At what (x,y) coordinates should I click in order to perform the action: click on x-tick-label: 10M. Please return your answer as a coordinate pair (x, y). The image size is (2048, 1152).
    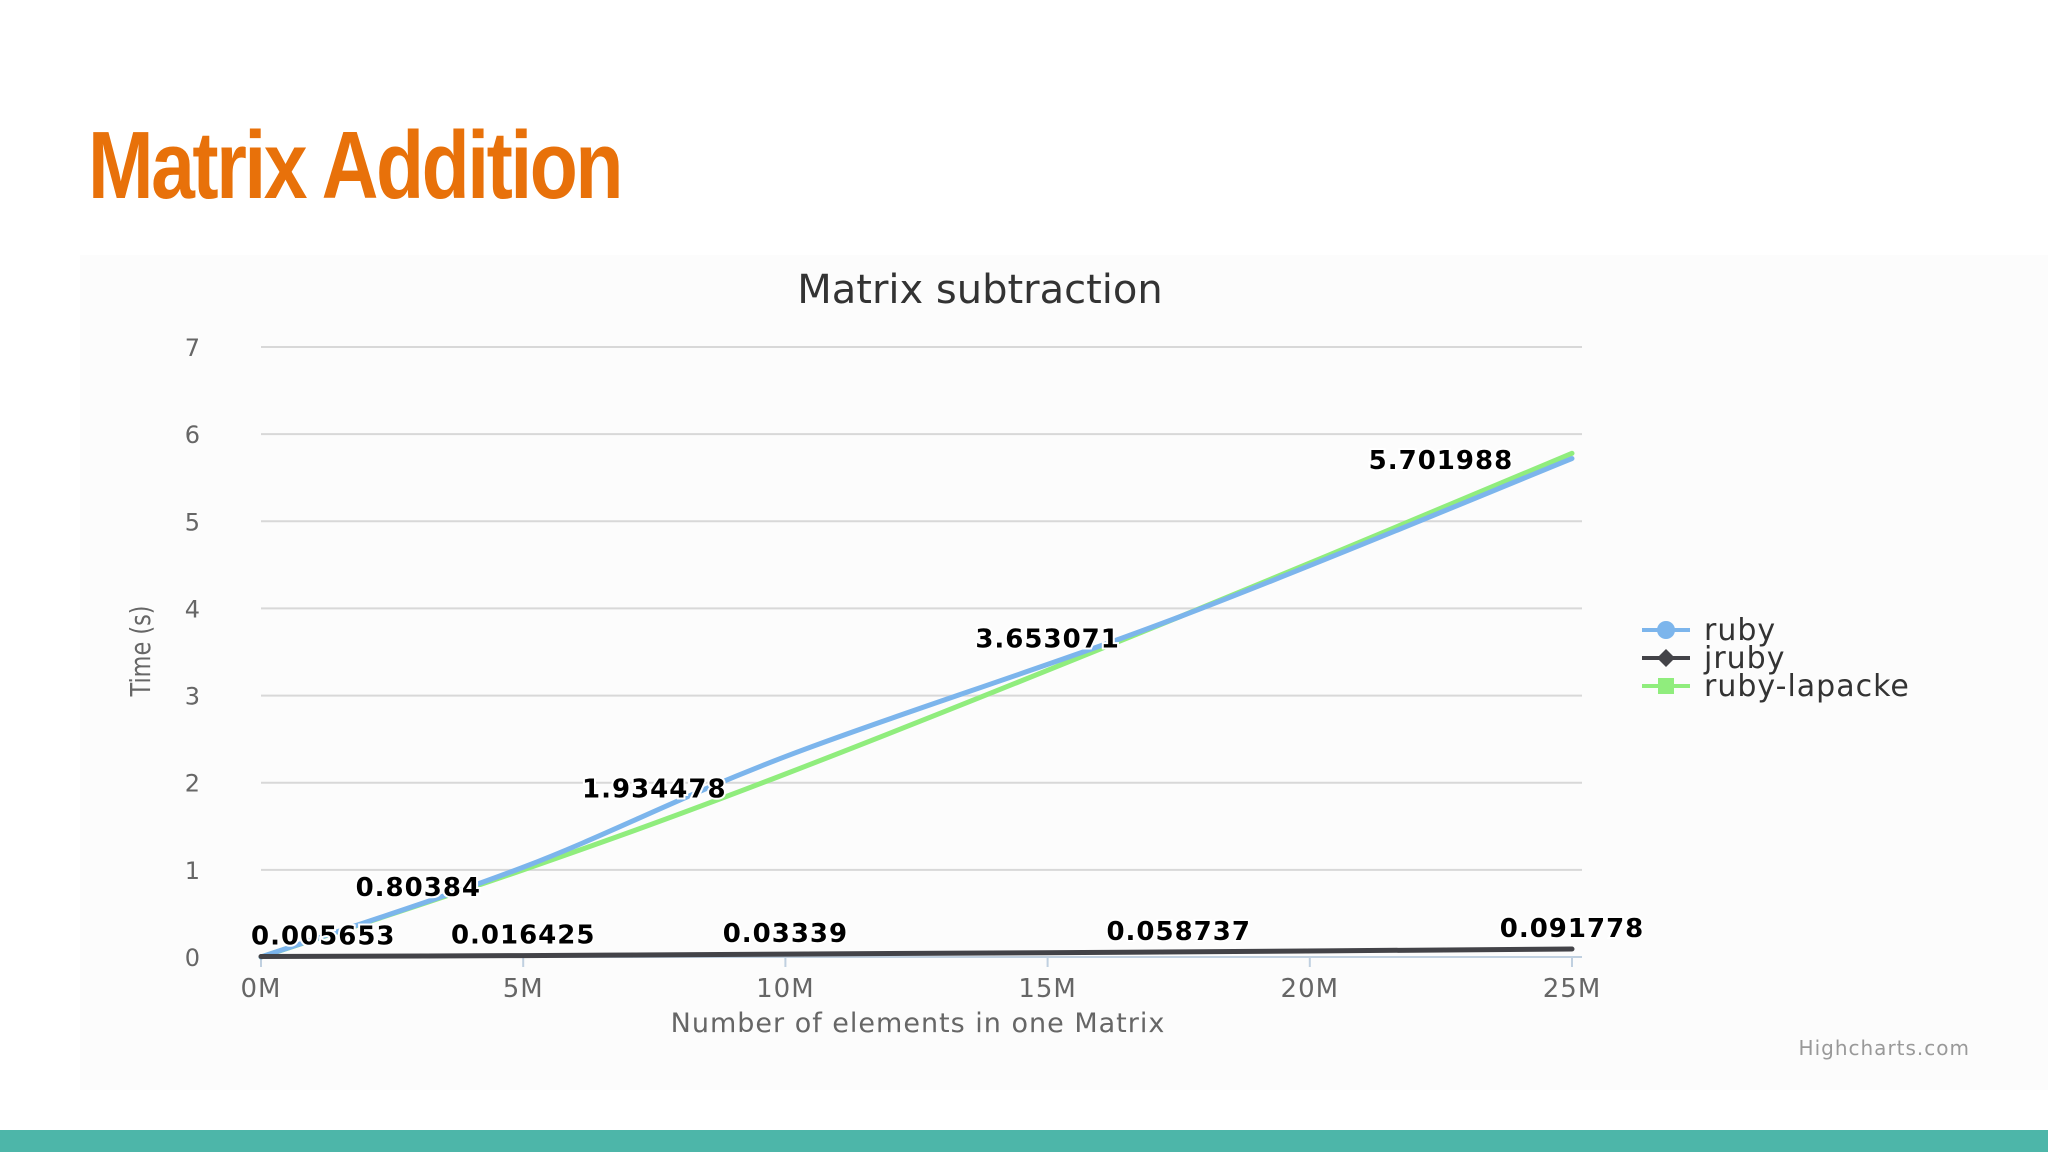
    Looking at the image, I should click on (785, 989).